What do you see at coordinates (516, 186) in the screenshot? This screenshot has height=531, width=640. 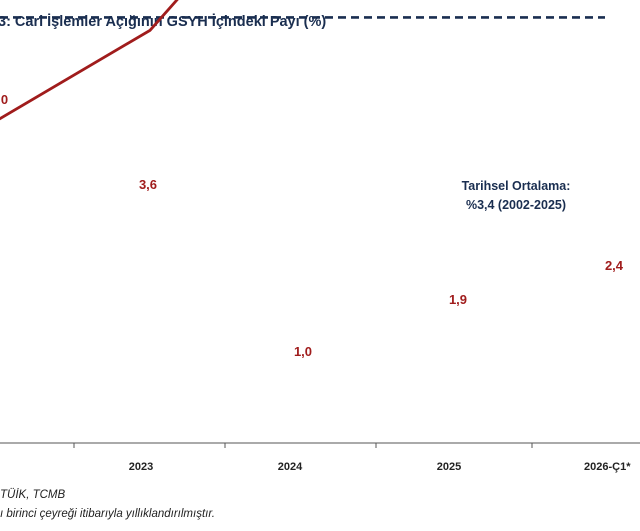 I see `reference-label-line1: Tarihsel Ortalama:` at bounding box center [516, 186].